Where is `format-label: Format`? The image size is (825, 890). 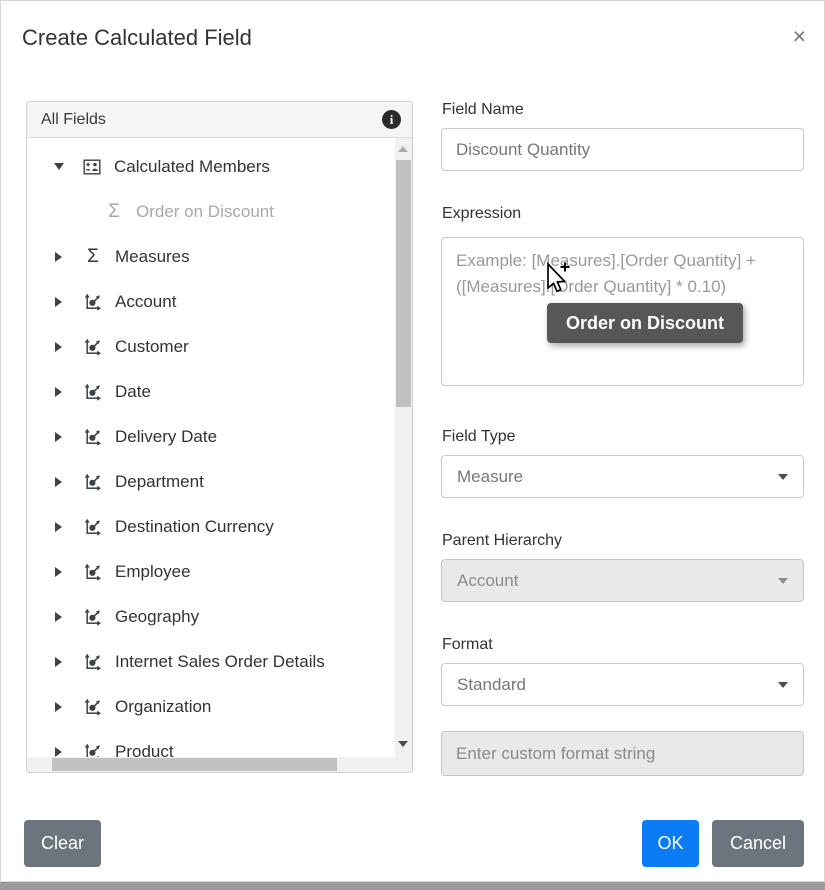
format-label: Format is located at coordinates (467, 644).